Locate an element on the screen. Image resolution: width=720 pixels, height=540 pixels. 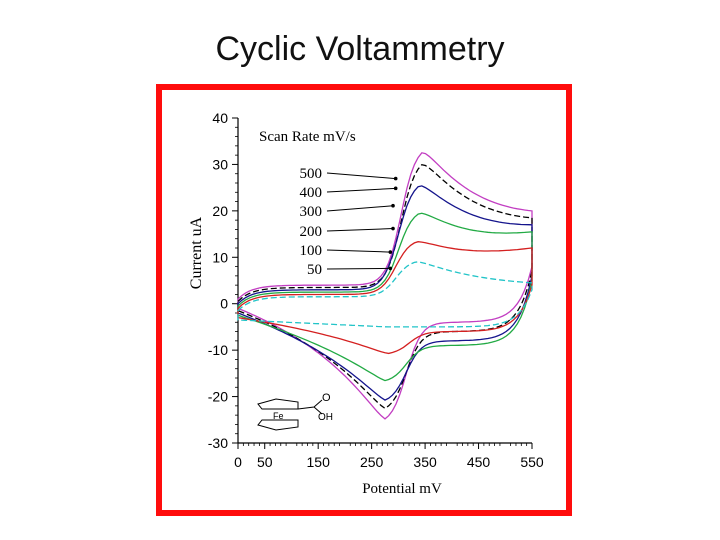
x-tick-label: 350 is located at coordinates (425, 462).